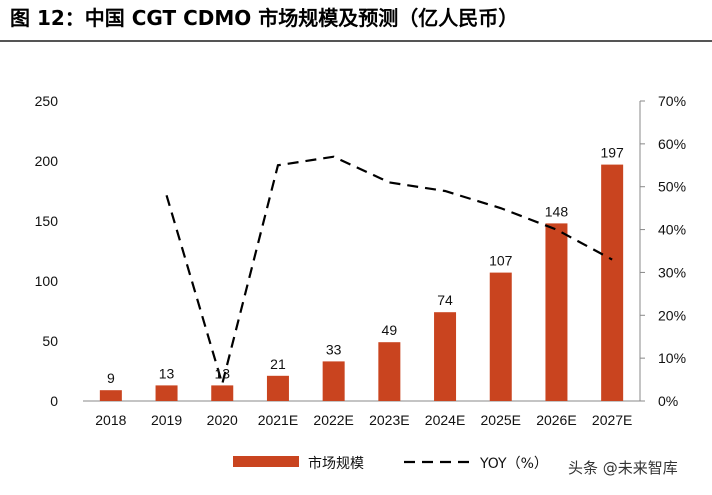 This screenshot has width=712, height=495. What do you see at coordinates (264, 18) in the screenshot?
I see `chart-title: 图 12：中国 CGT CDMO 市场规模及预测（亿人民币）` at bounding box center [264, 18].